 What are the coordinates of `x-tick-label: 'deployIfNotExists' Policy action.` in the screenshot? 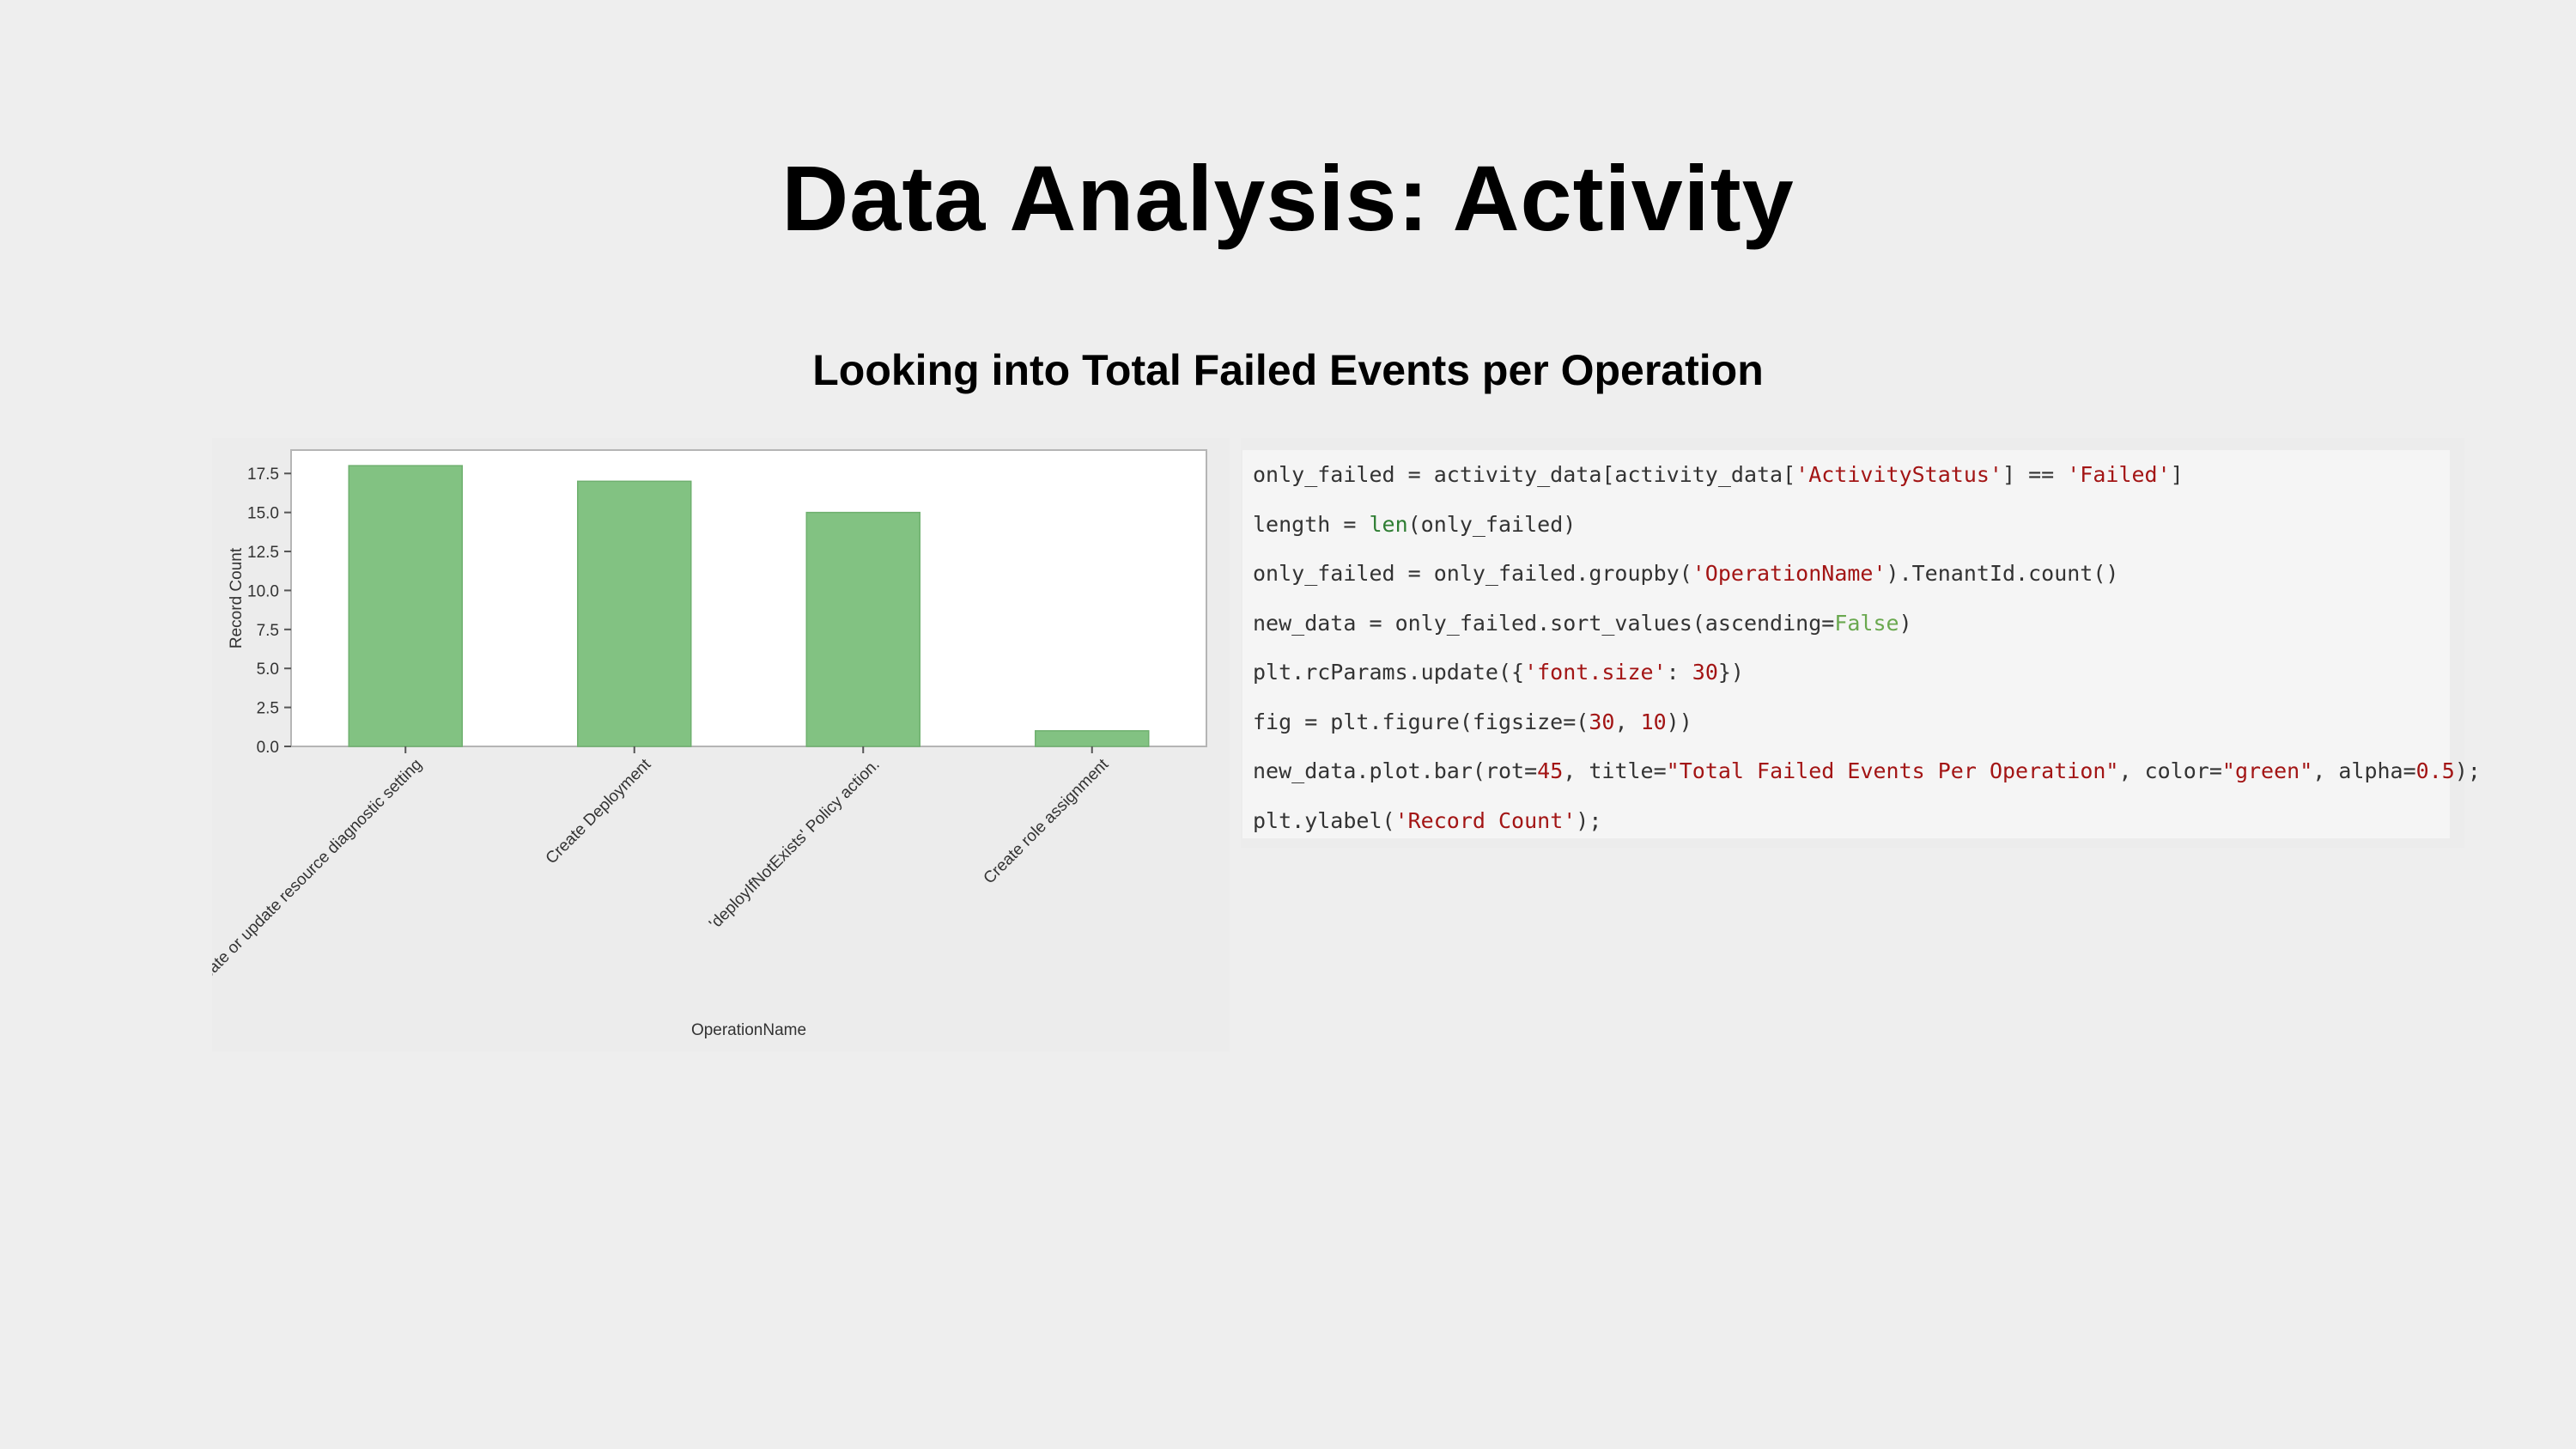 It's located at (795, 845).